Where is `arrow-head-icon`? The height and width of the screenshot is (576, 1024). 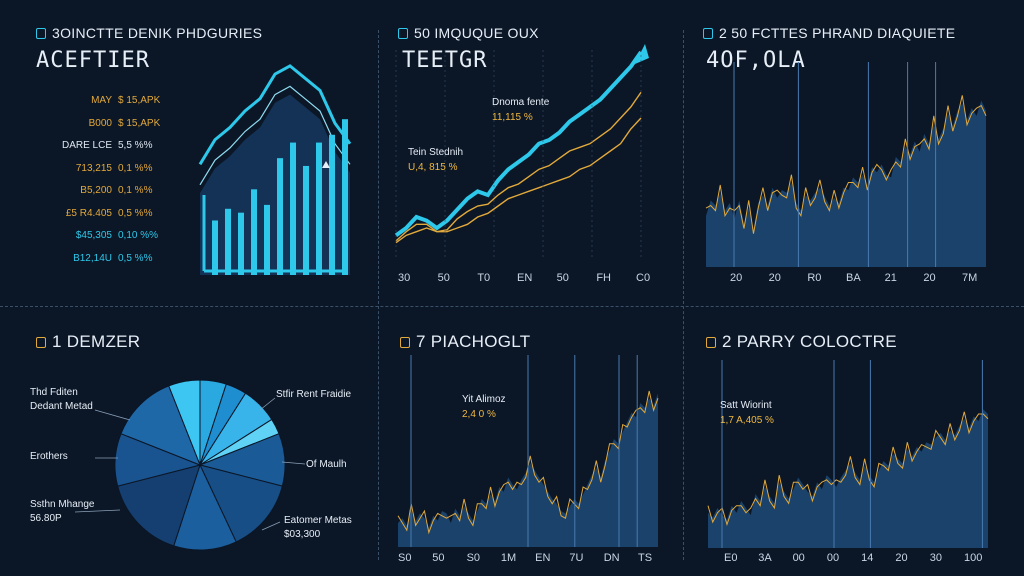 arrow-head-icon is located at coordinates (642, 54).